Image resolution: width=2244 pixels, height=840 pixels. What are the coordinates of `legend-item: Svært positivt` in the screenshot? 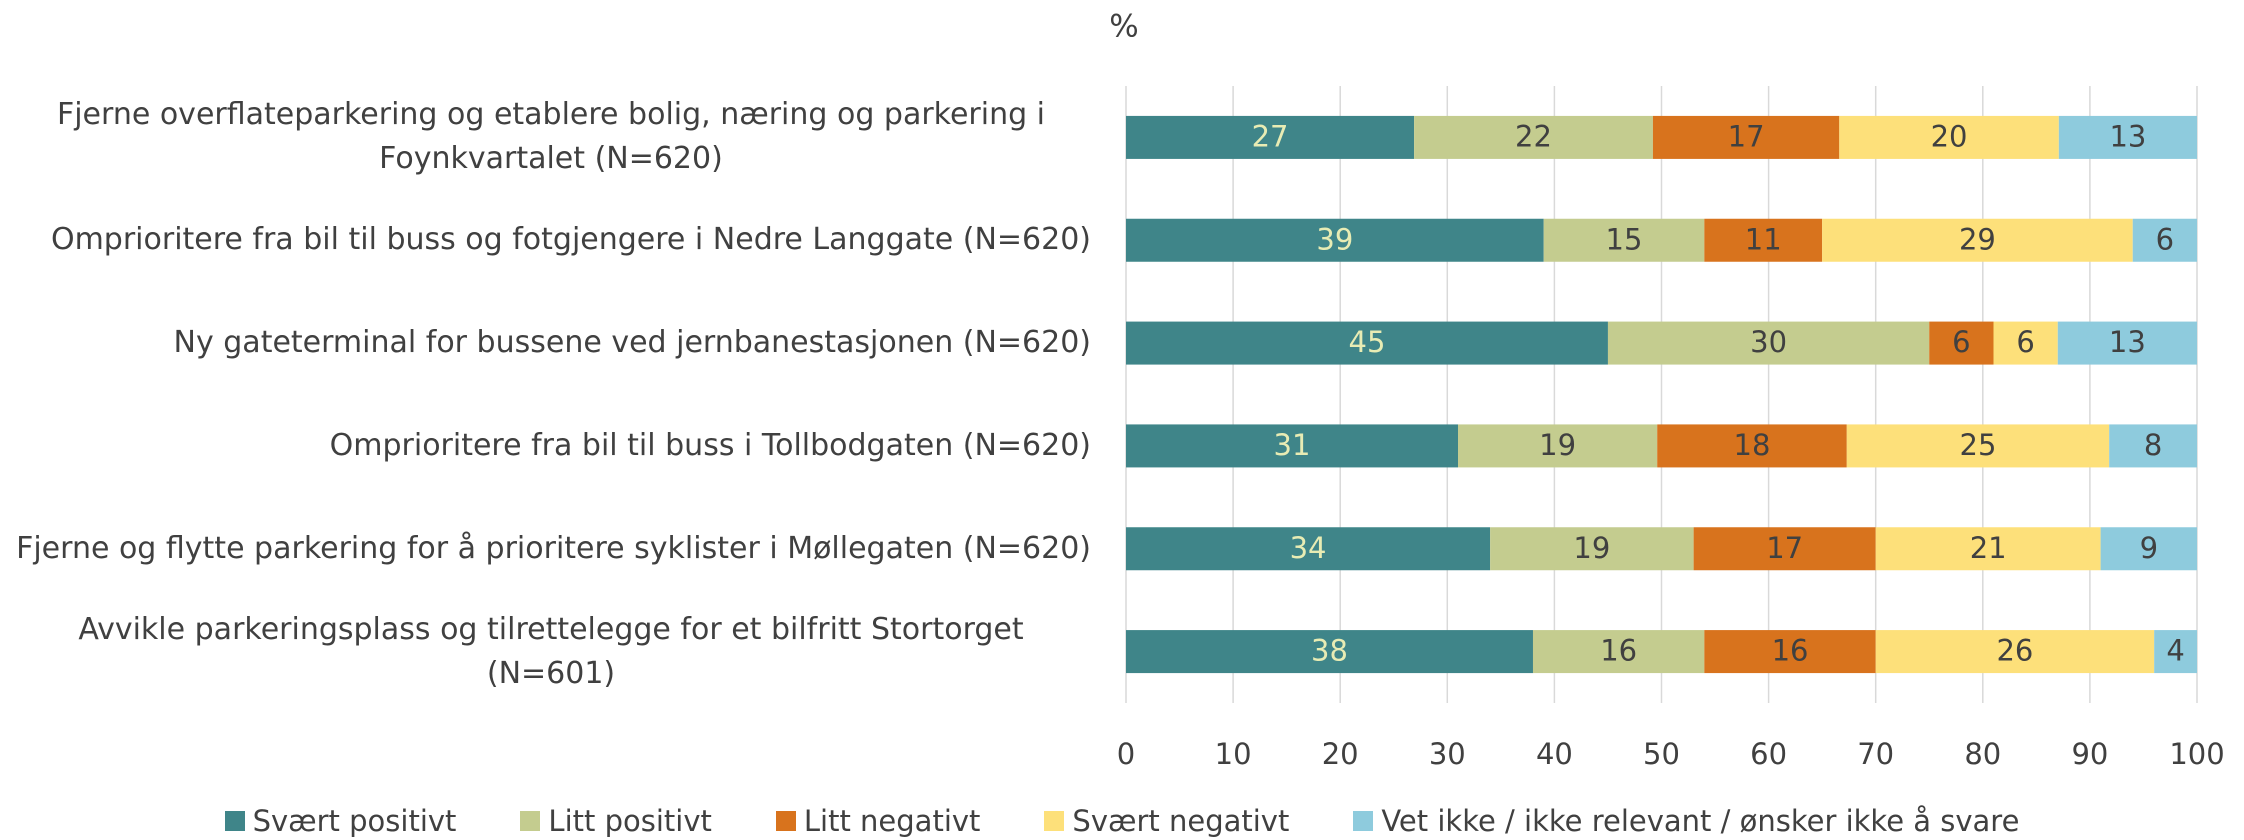 It's located at (340, 821).